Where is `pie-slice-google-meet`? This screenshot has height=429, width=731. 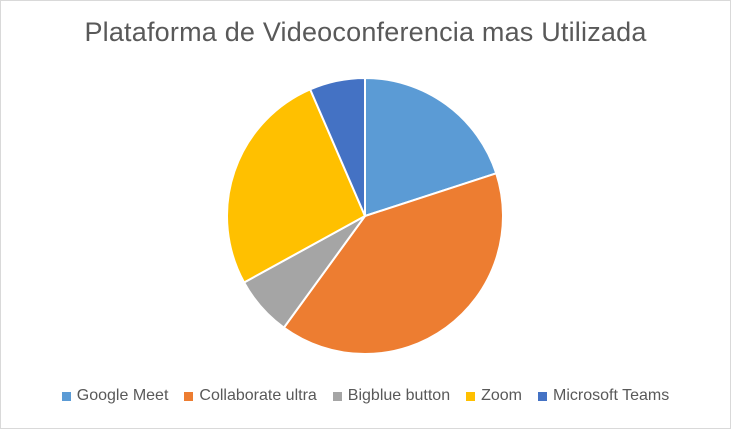
pie-slice-google-meet is located at coordinates (431, 147).